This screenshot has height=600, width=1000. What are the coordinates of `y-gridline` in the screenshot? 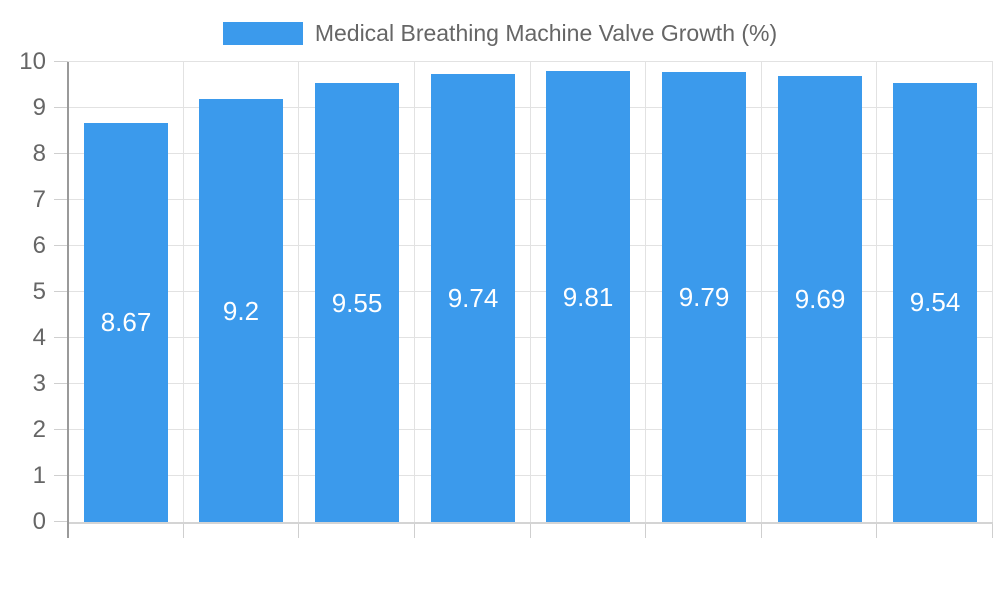 It's located at (530, 61).